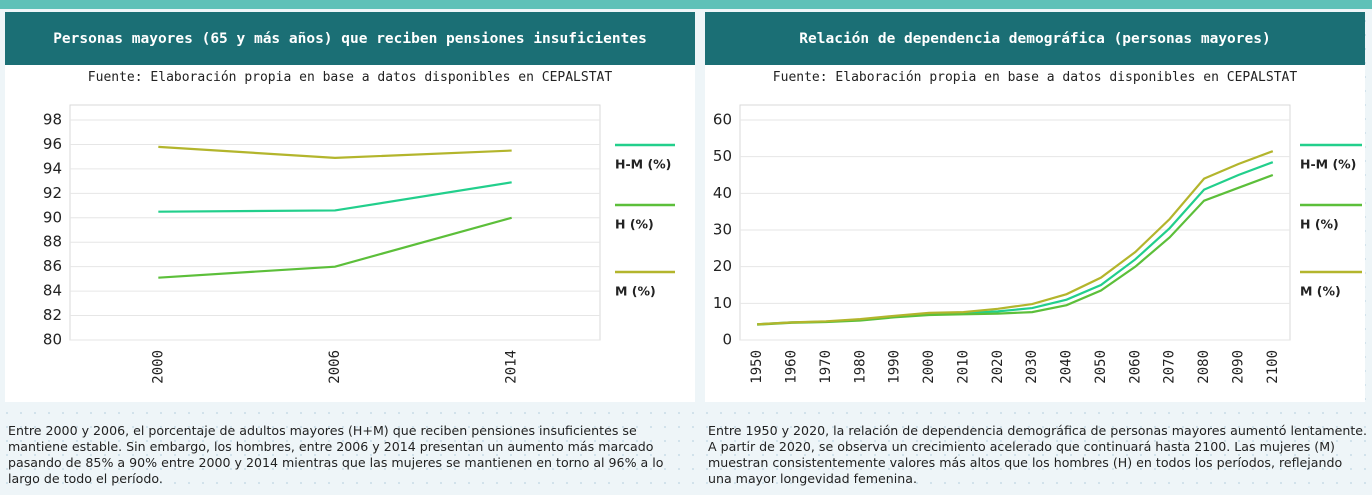 Image resolution: width=1372 pixels, height=495 pixels. I want to click on y-tick-label: 20, so click(722, 266).